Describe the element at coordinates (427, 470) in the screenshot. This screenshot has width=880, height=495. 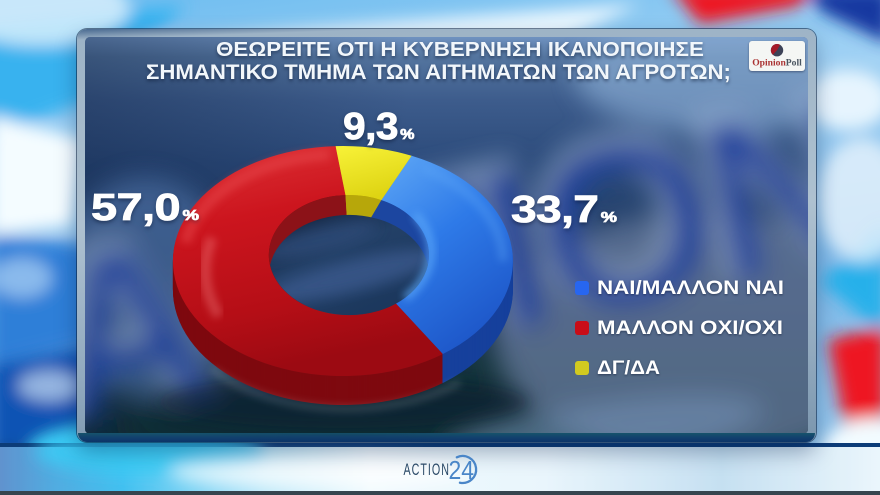
I see `svg-text: ACTION` at that location.